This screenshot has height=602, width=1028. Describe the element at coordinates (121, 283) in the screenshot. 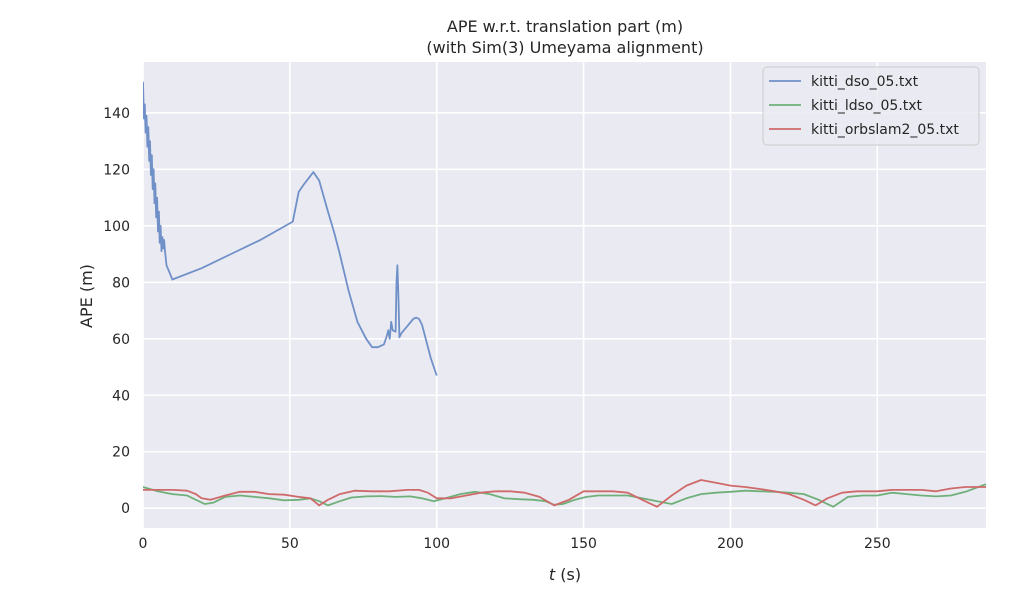

I see `y-tick-label: 80` at that location.